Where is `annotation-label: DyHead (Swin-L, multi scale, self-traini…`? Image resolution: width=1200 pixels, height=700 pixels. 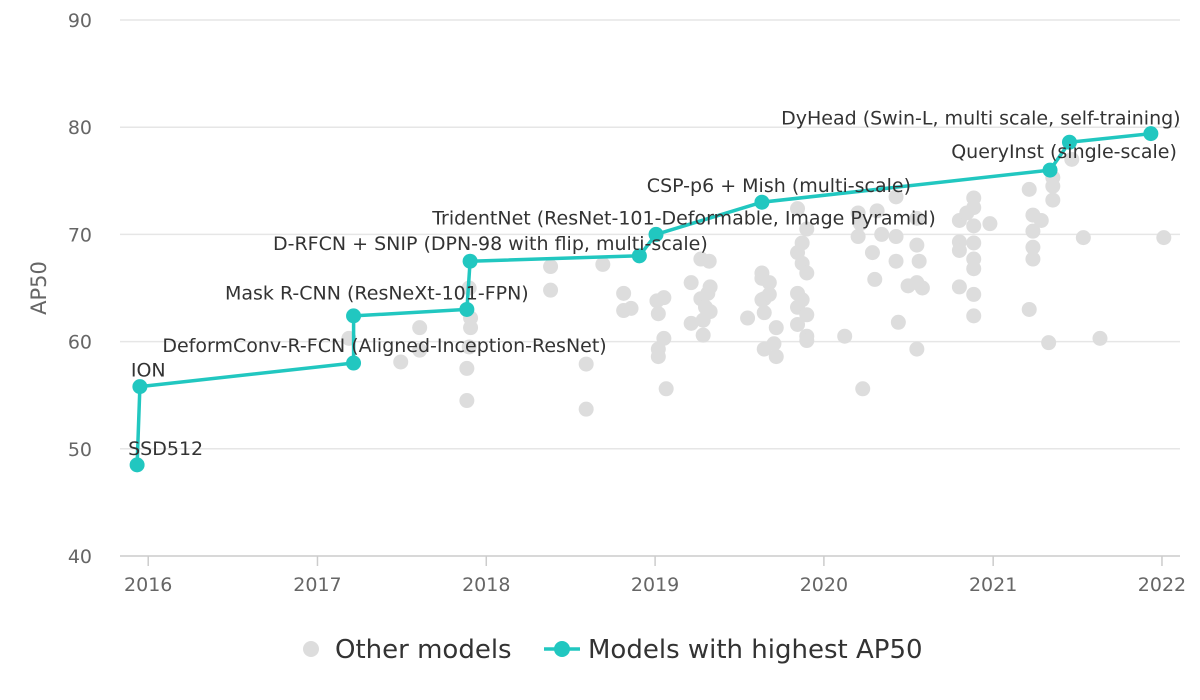 annotation-label: DyHead (Swin-L, multi scale, self-traini… is located at coordinates (980, 119).